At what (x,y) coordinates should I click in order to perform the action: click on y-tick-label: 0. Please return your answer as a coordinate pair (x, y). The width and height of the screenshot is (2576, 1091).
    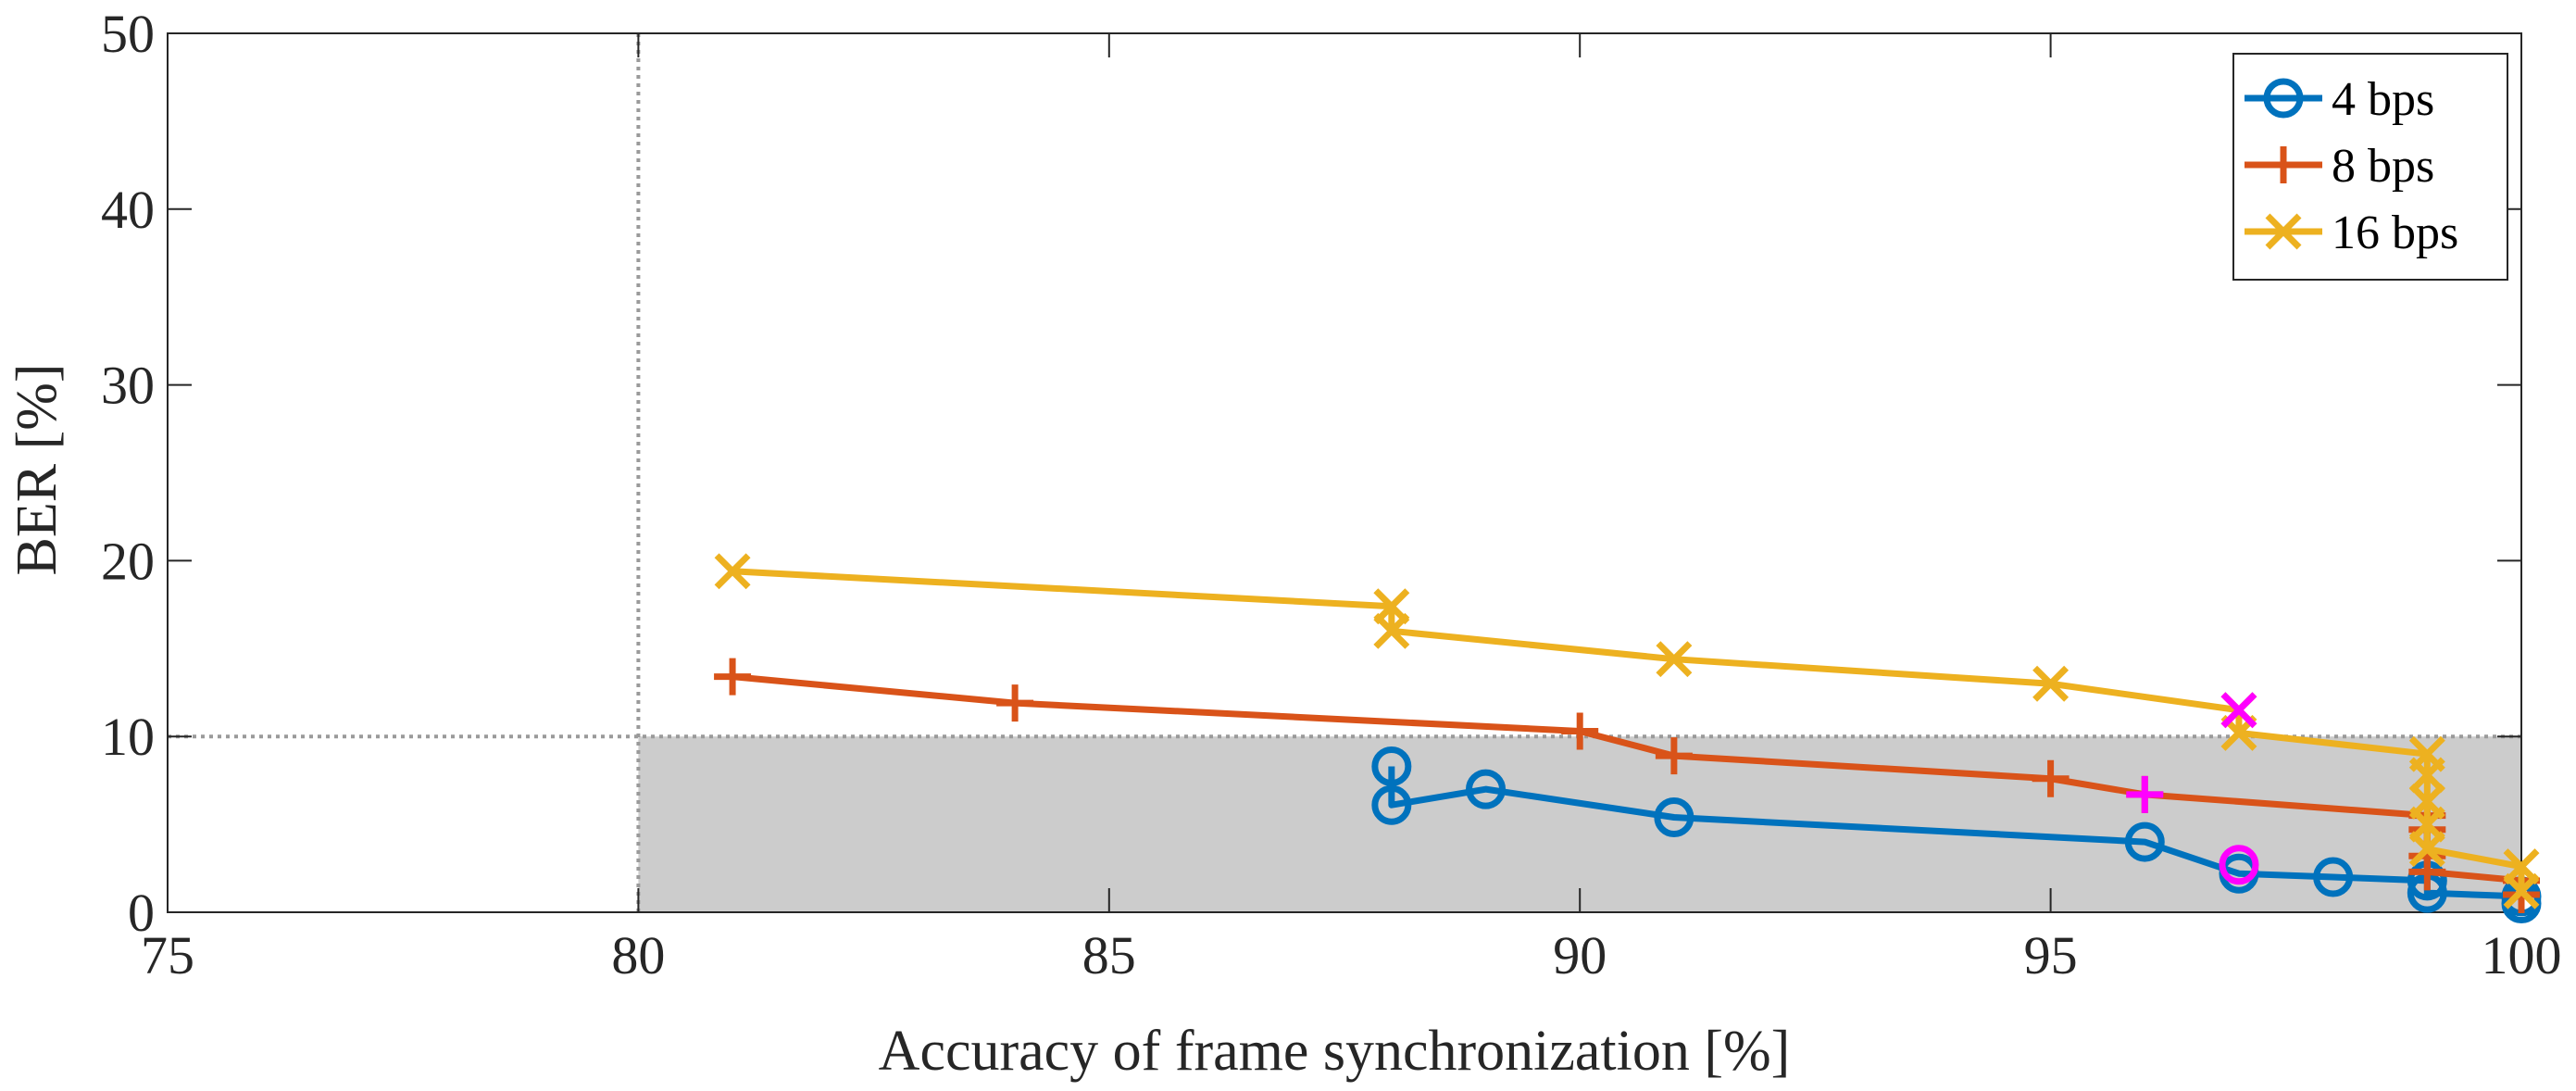
    Looking at the image, I should click on (141, 913).